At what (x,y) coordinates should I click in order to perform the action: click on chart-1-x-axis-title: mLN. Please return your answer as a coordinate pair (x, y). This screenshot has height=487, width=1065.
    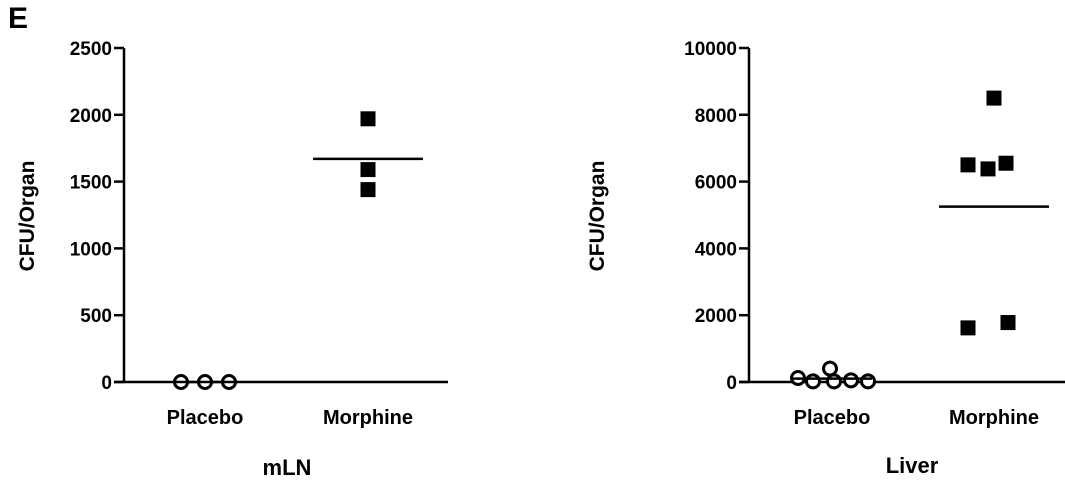
    Looking at the image, I should click on (287, 467).